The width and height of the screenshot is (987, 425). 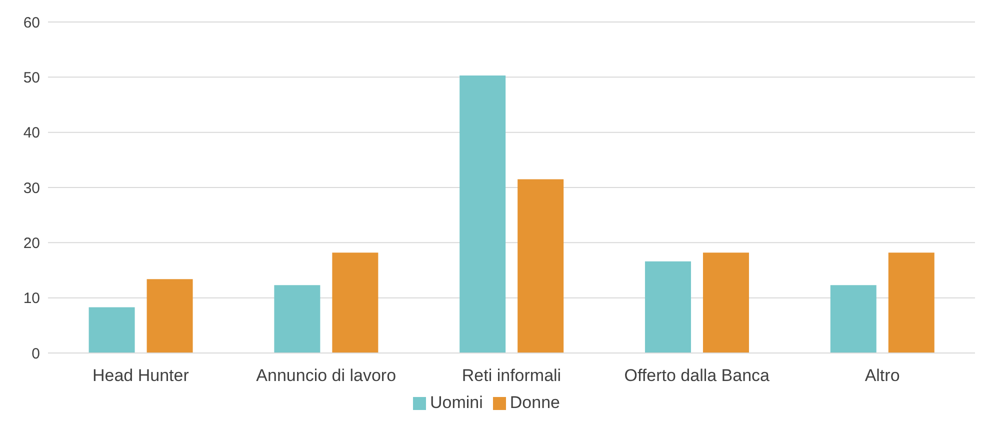 What do you see at coordinates (512, 376) in the screenshot?
I see `x-tick-label: Reti informali` at bounding box center [512, 376].